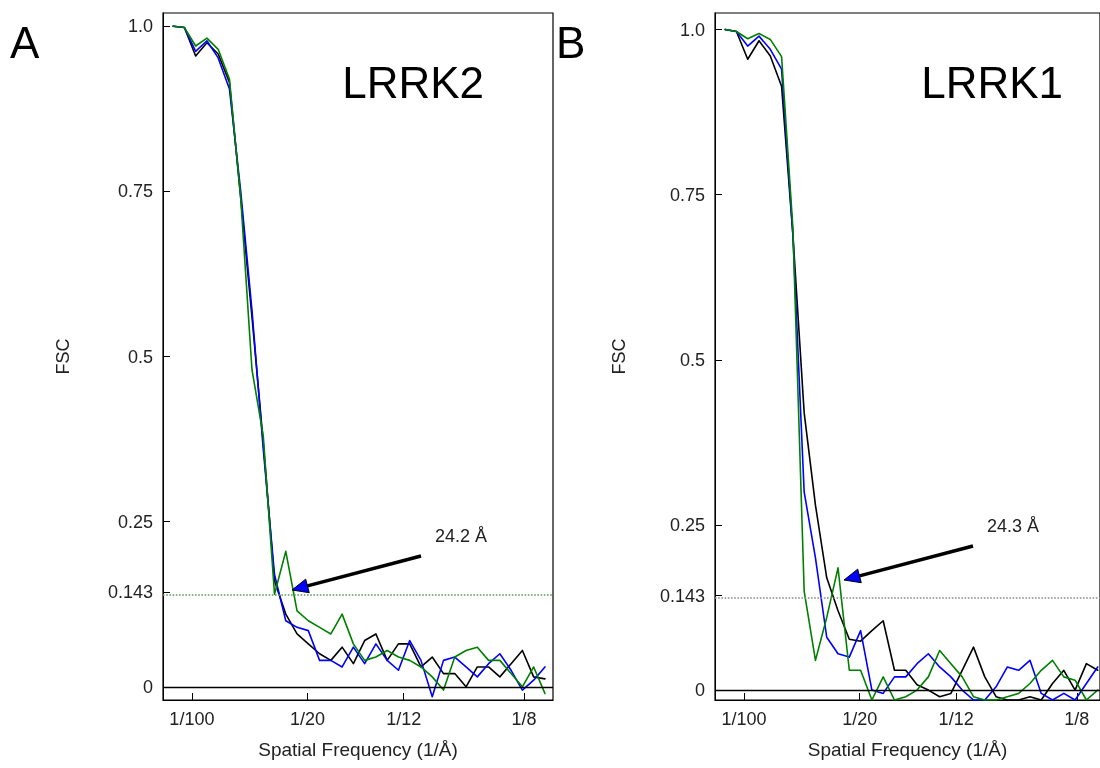  I want to click on annotation: 24.3 Å, so click(1013, 526).